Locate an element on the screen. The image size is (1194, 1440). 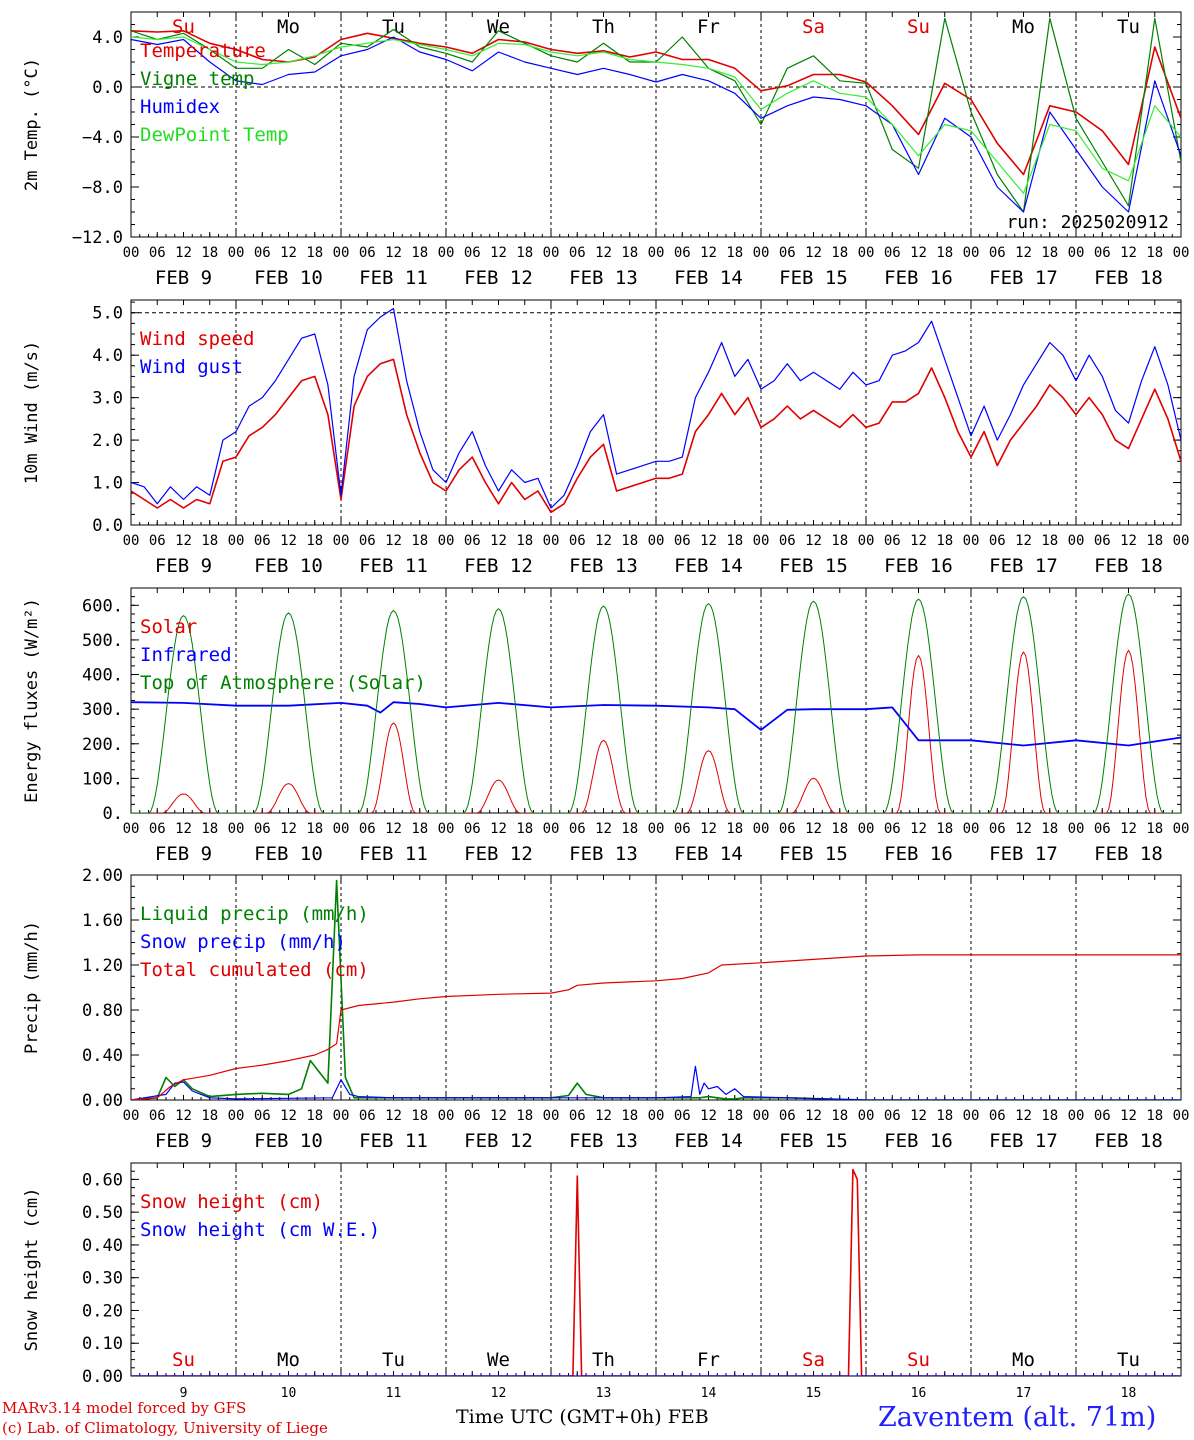
y-tick-label: 4.0 is located at coordinates (107, 38).